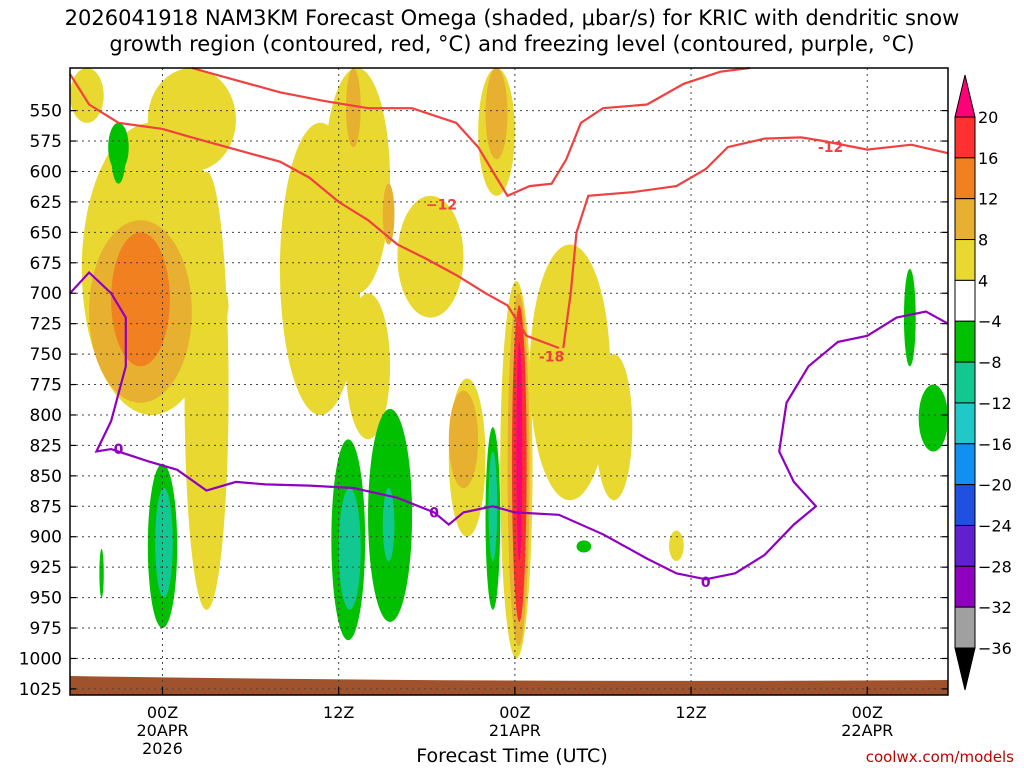  What do you see at coordinates (434, 513) in the screenshot?
I see `freezing-label-1: 0` at bounding box center [434, 513].